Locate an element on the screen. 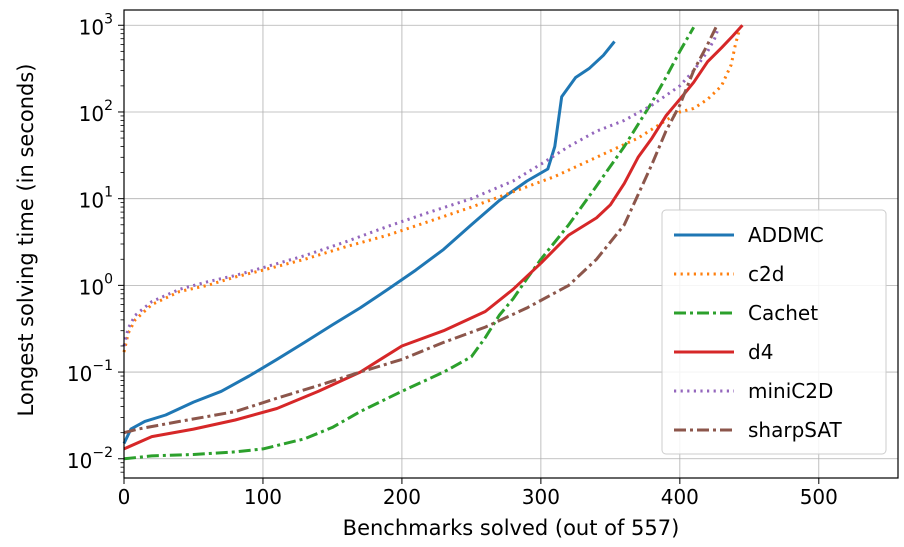 This screenshot has height=547, width=904. y-axis-label: Longest solving time (in seconds) is located at coordinates (26, 240).